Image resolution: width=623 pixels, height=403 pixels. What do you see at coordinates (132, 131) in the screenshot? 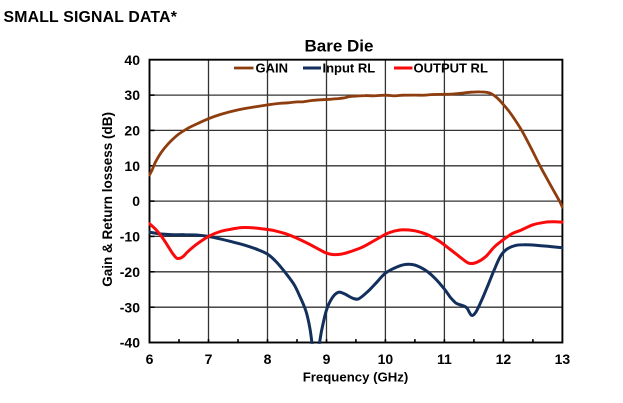
I see `svg-text: 20` at bounding box center [132, 131].